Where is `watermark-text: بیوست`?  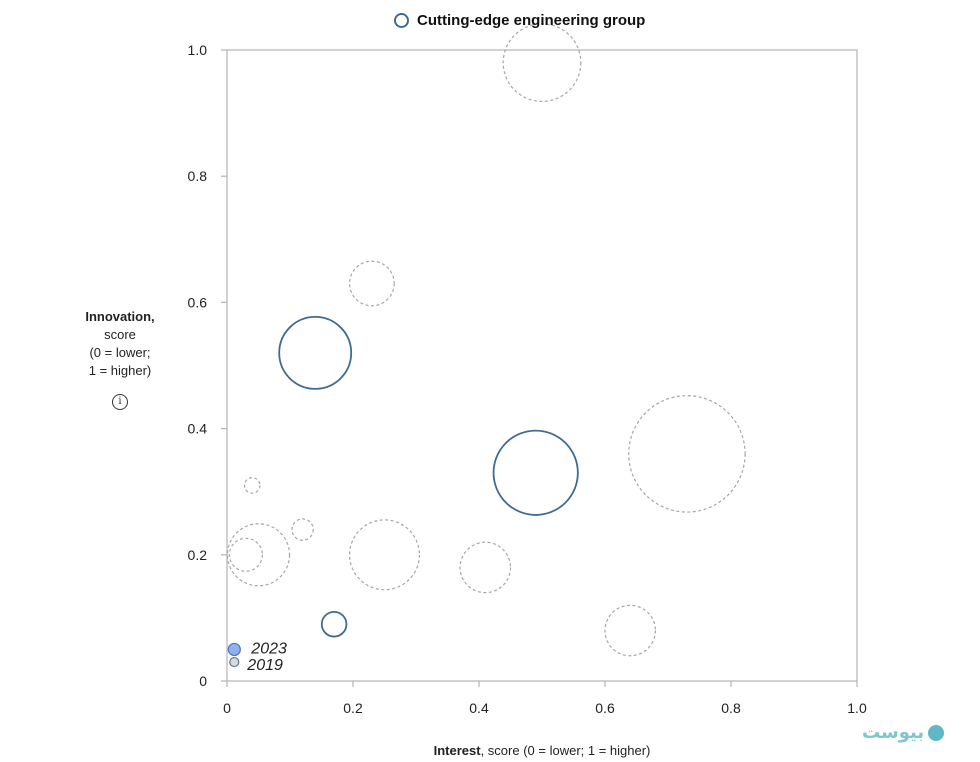 watermark-text: بیوست is located at coordinates (893, 732).